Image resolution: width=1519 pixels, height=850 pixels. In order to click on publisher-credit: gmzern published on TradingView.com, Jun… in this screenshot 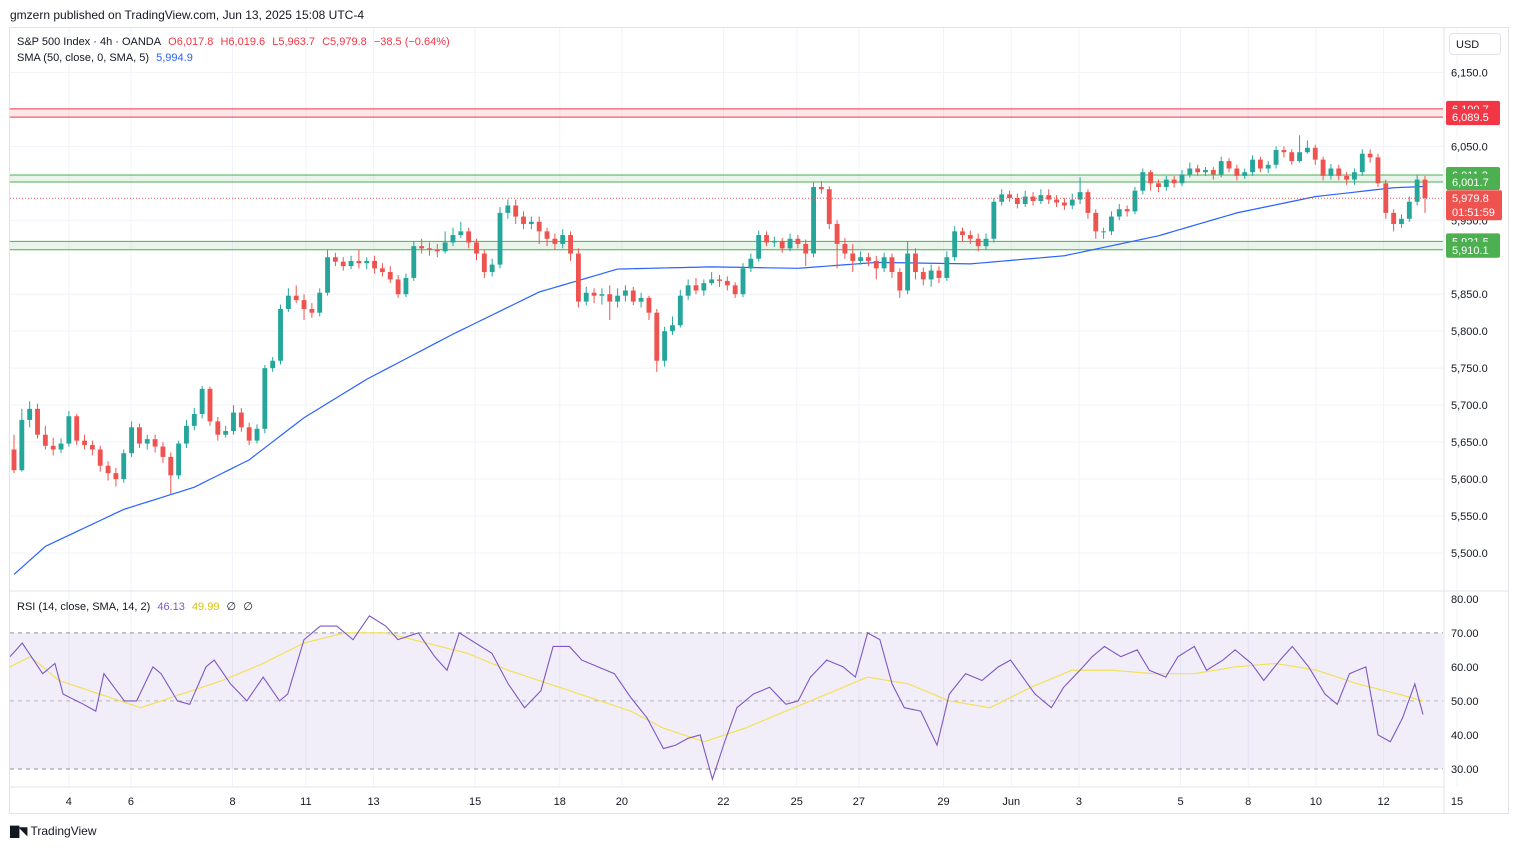, I will do `click(187, 15)`.